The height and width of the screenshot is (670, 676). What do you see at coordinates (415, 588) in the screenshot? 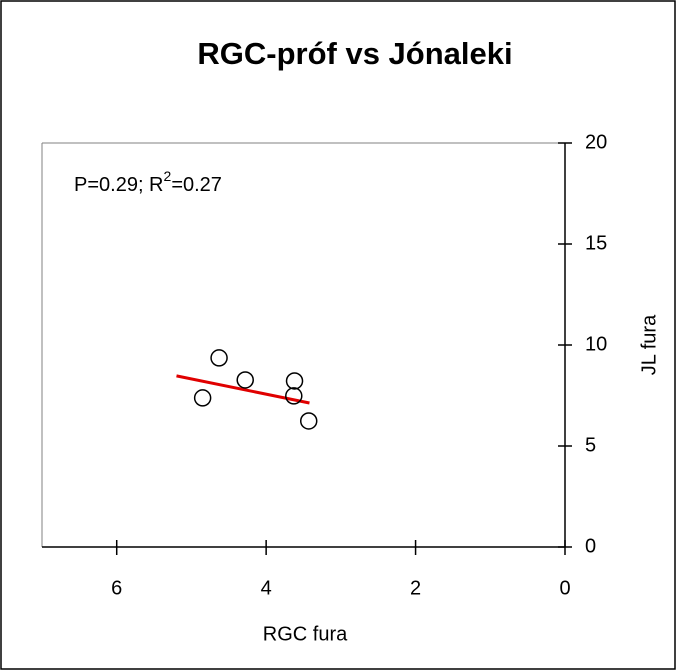
I see `x-tick-label: 2` at bounding box center [415, 588].